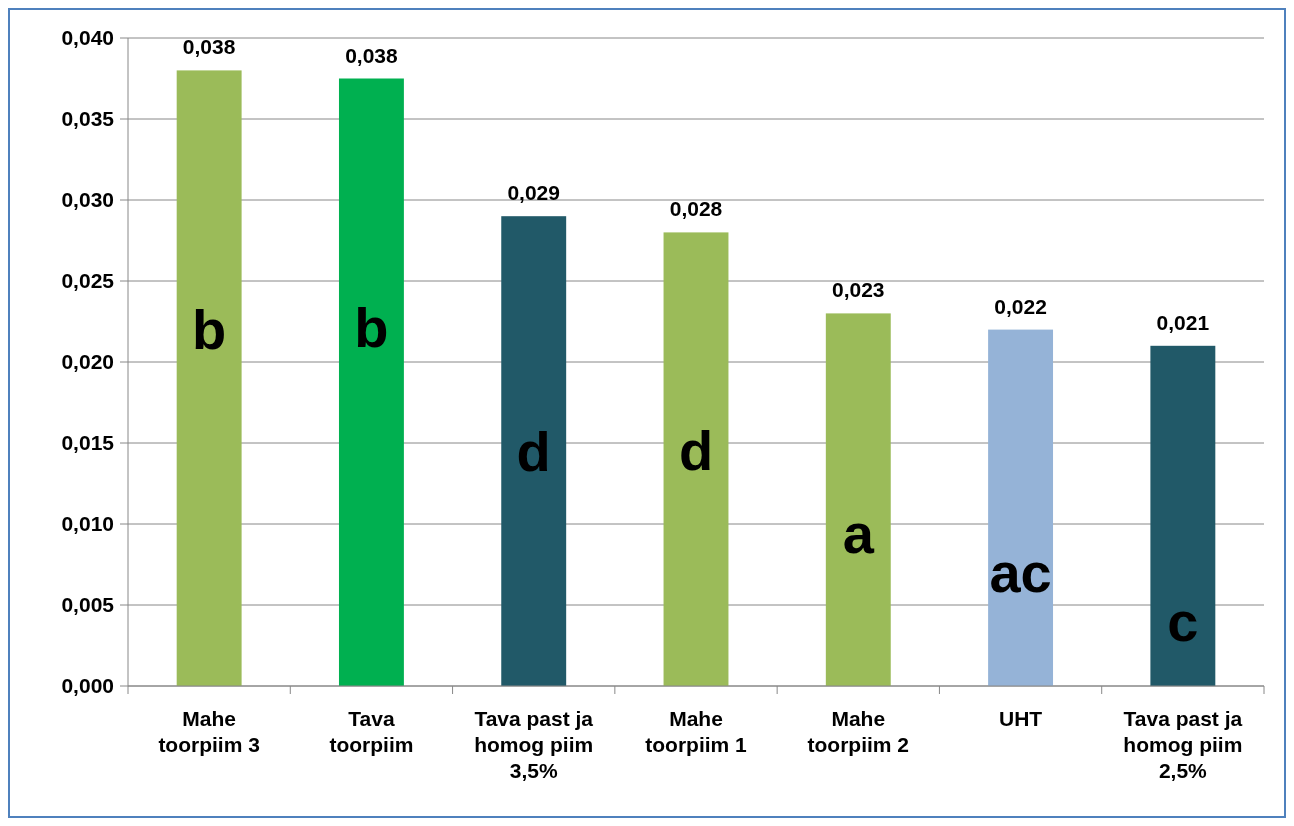  What do you see at coordinates (1020, 306) in the screenshot?
I see `data-label: 0,022` at bounding box center [1020, 306].